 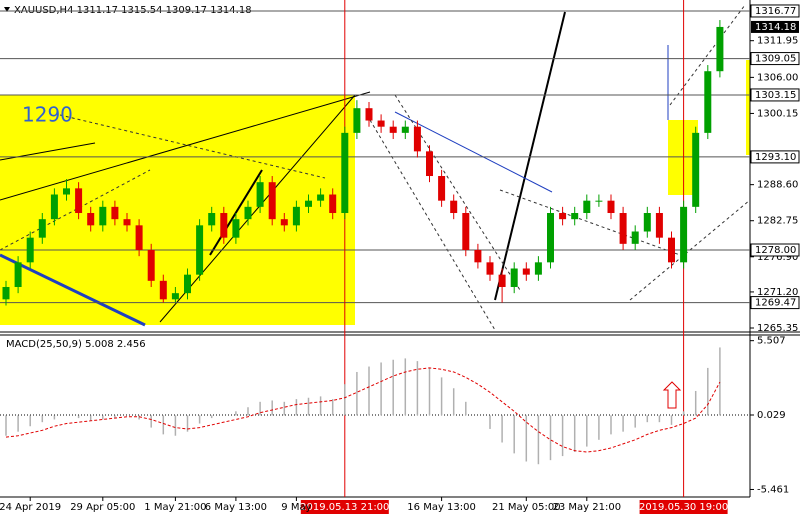 What do you see at coordinates (777, 77) in the screenshot?
I see `y-tick-label: 1306.00` at bounding box center [777, 77].